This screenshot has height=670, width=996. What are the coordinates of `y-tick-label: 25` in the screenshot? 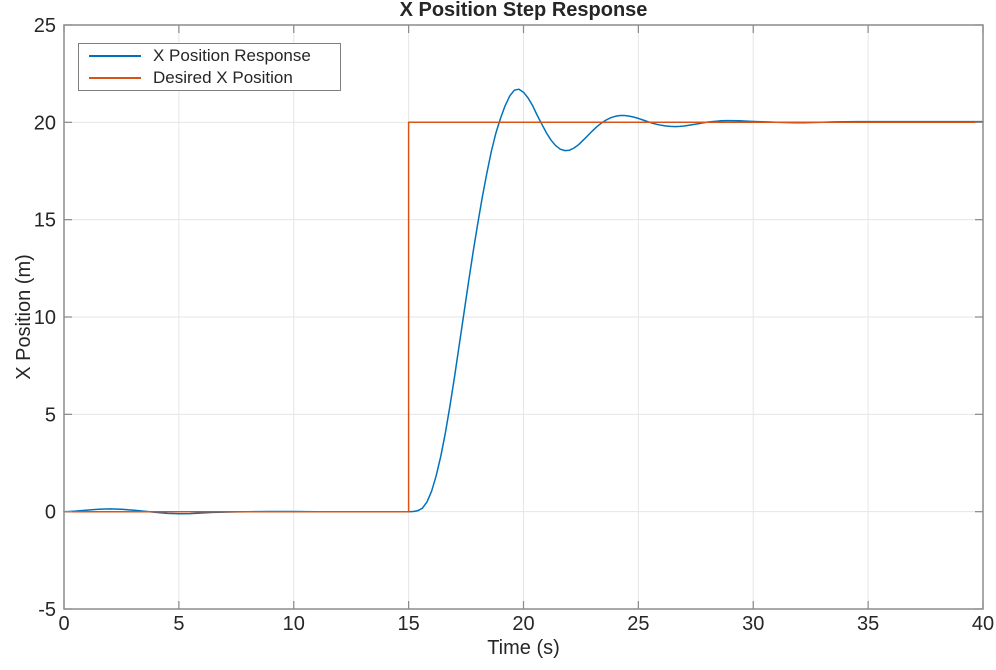 It's located at (45, 26).